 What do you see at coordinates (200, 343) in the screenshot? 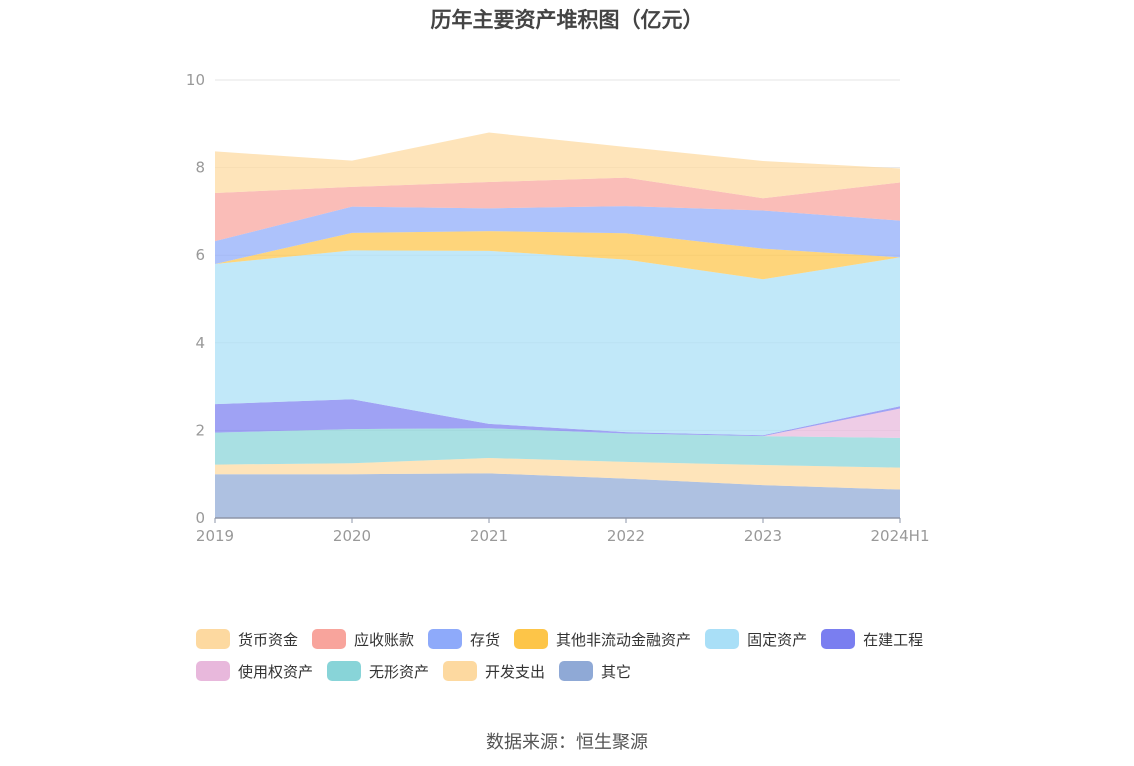
I see `y-tick-label: 4` at bounding box center [200, 343].